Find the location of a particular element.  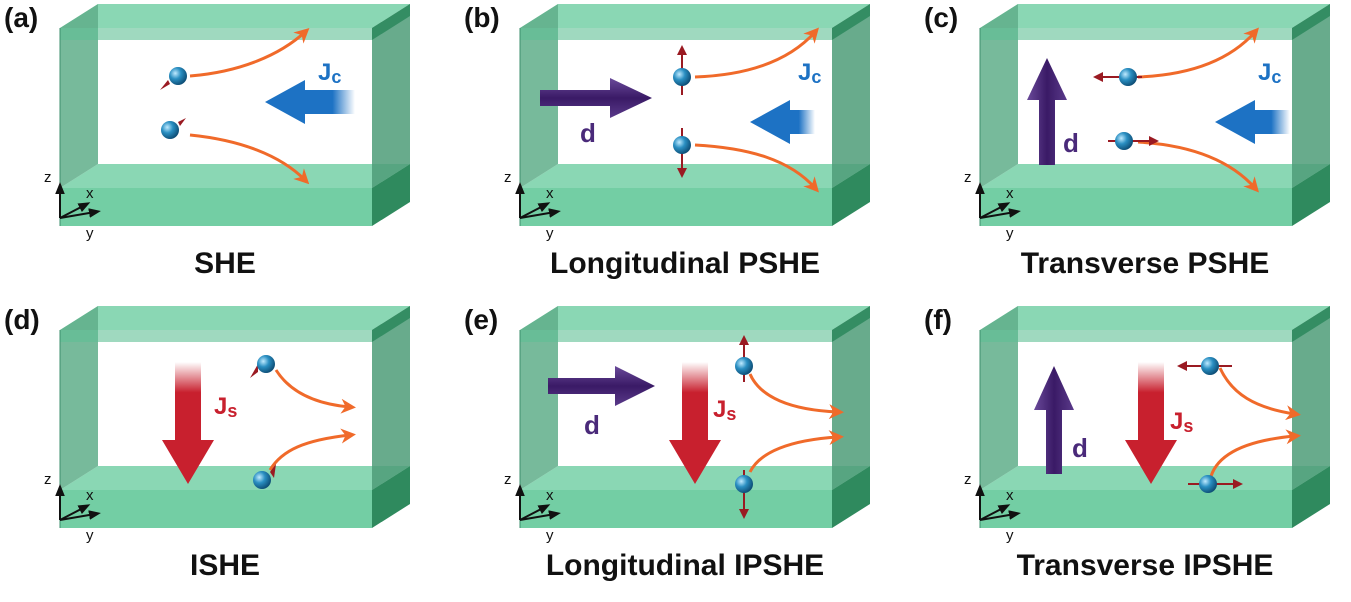

panel-b-diagram: z x y d Jc is located at coordinates (687, 122).